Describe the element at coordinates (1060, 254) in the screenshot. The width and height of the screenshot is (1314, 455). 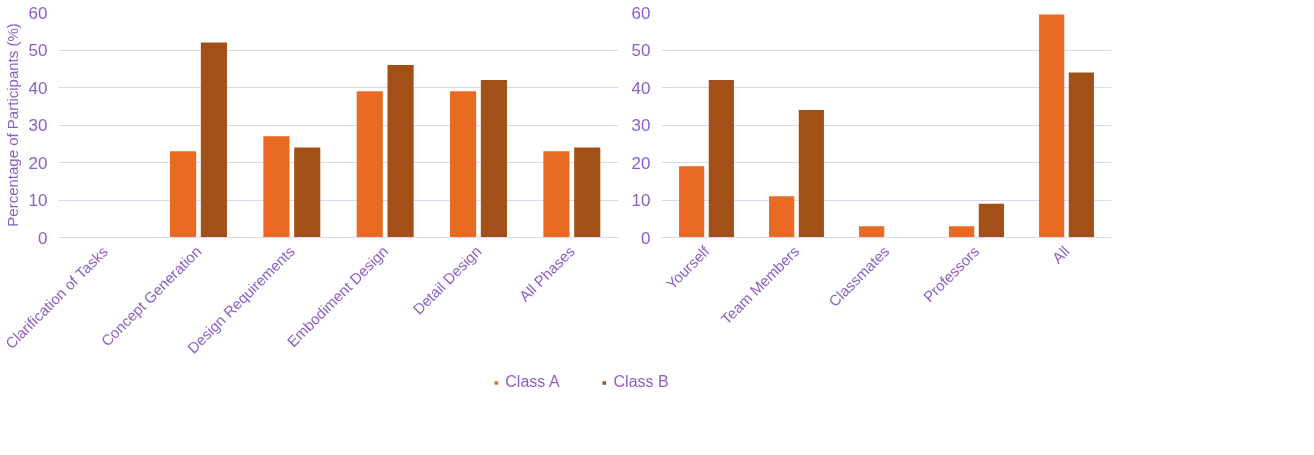
I see `x-tick-label: All` at that location.